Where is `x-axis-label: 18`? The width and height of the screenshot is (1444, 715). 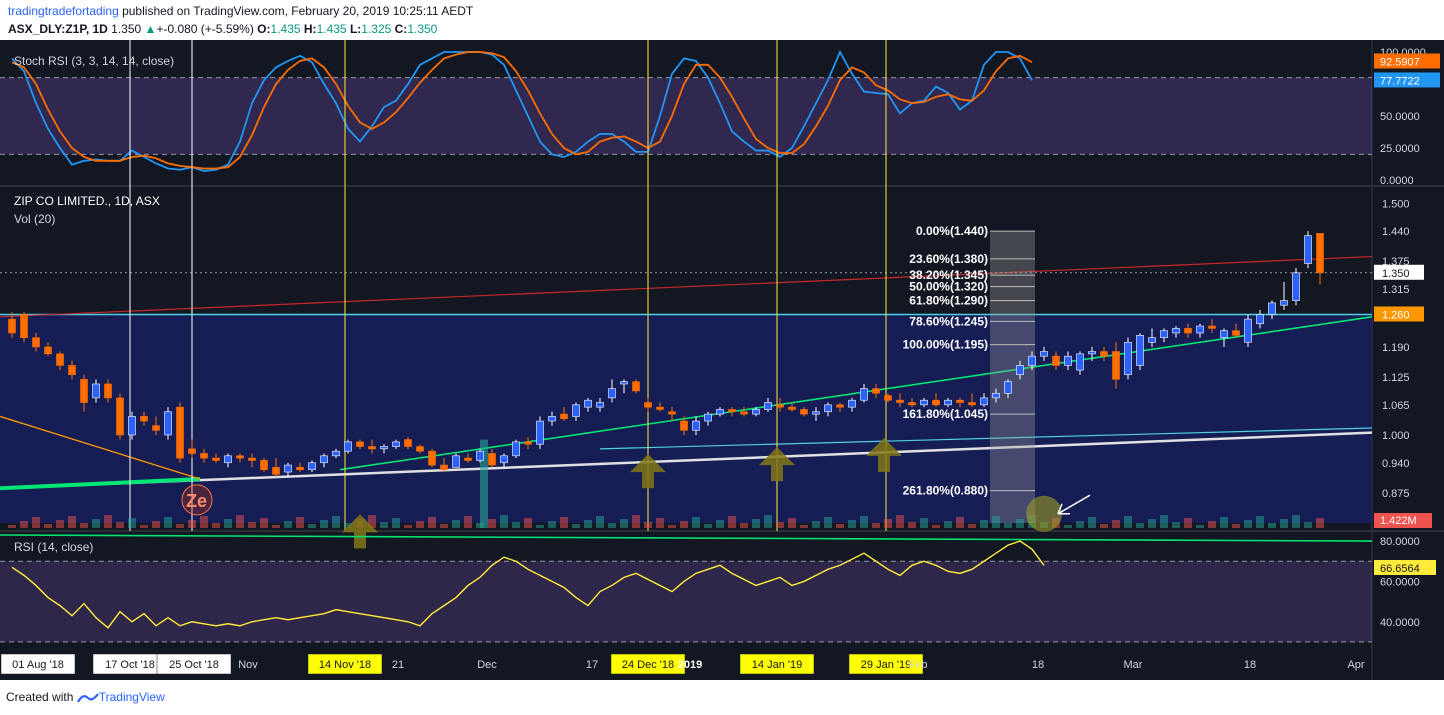 x-axis-label: 18 is located at coordinates (1250, 665).